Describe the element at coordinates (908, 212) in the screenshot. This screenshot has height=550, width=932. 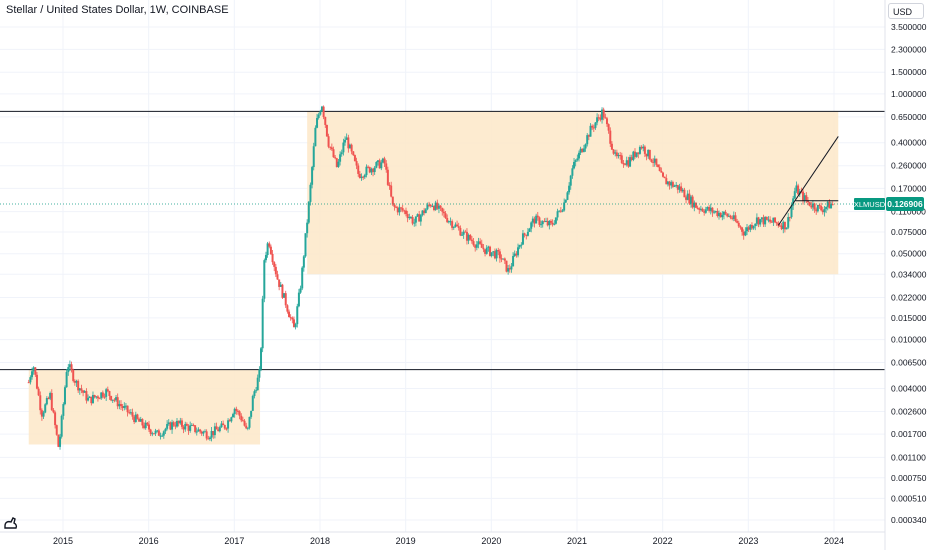
I see `y-tick-label: 0.110000` at that location.